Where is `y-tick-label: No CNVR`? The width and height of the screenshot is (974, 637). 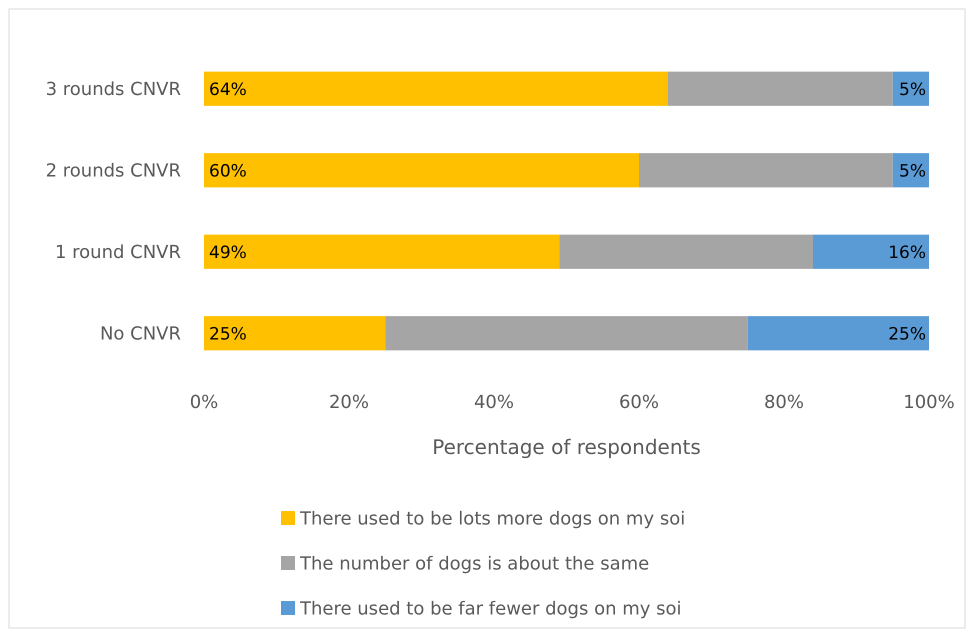
y-tick-label: No CNVR is located at coordinates (140, 334).